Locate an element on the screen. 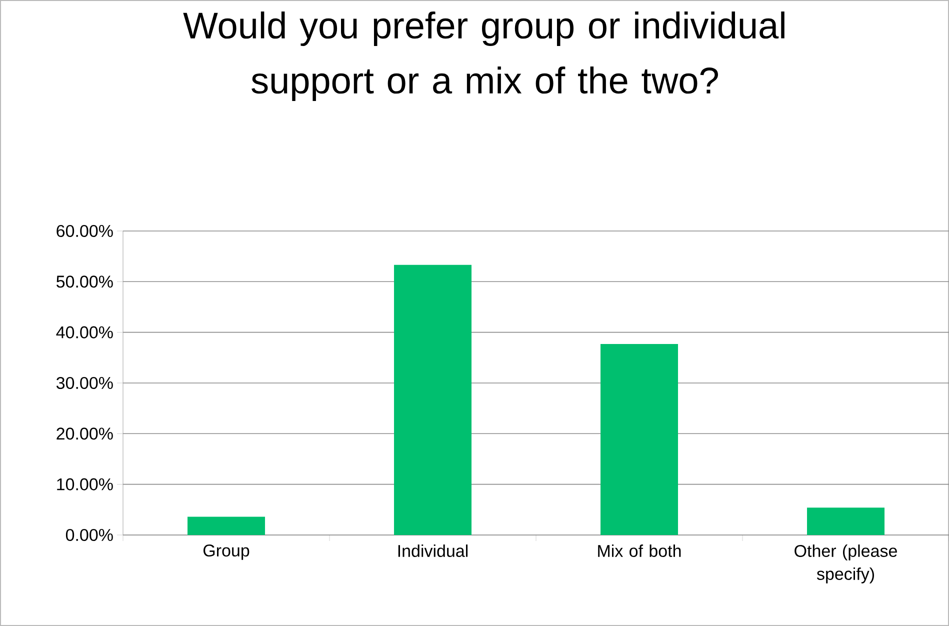 This screenshot has height=626, width=949. y-tick-label: 50.00% is located at coordinates (84, 282).